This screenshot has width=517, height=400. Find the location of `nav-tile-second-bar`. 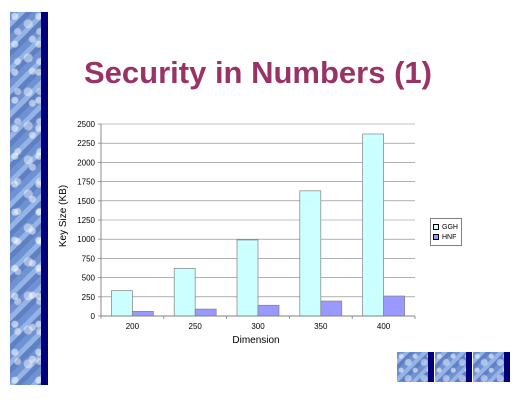

nav-tile-second-bar is located at coordinates (469, 367).